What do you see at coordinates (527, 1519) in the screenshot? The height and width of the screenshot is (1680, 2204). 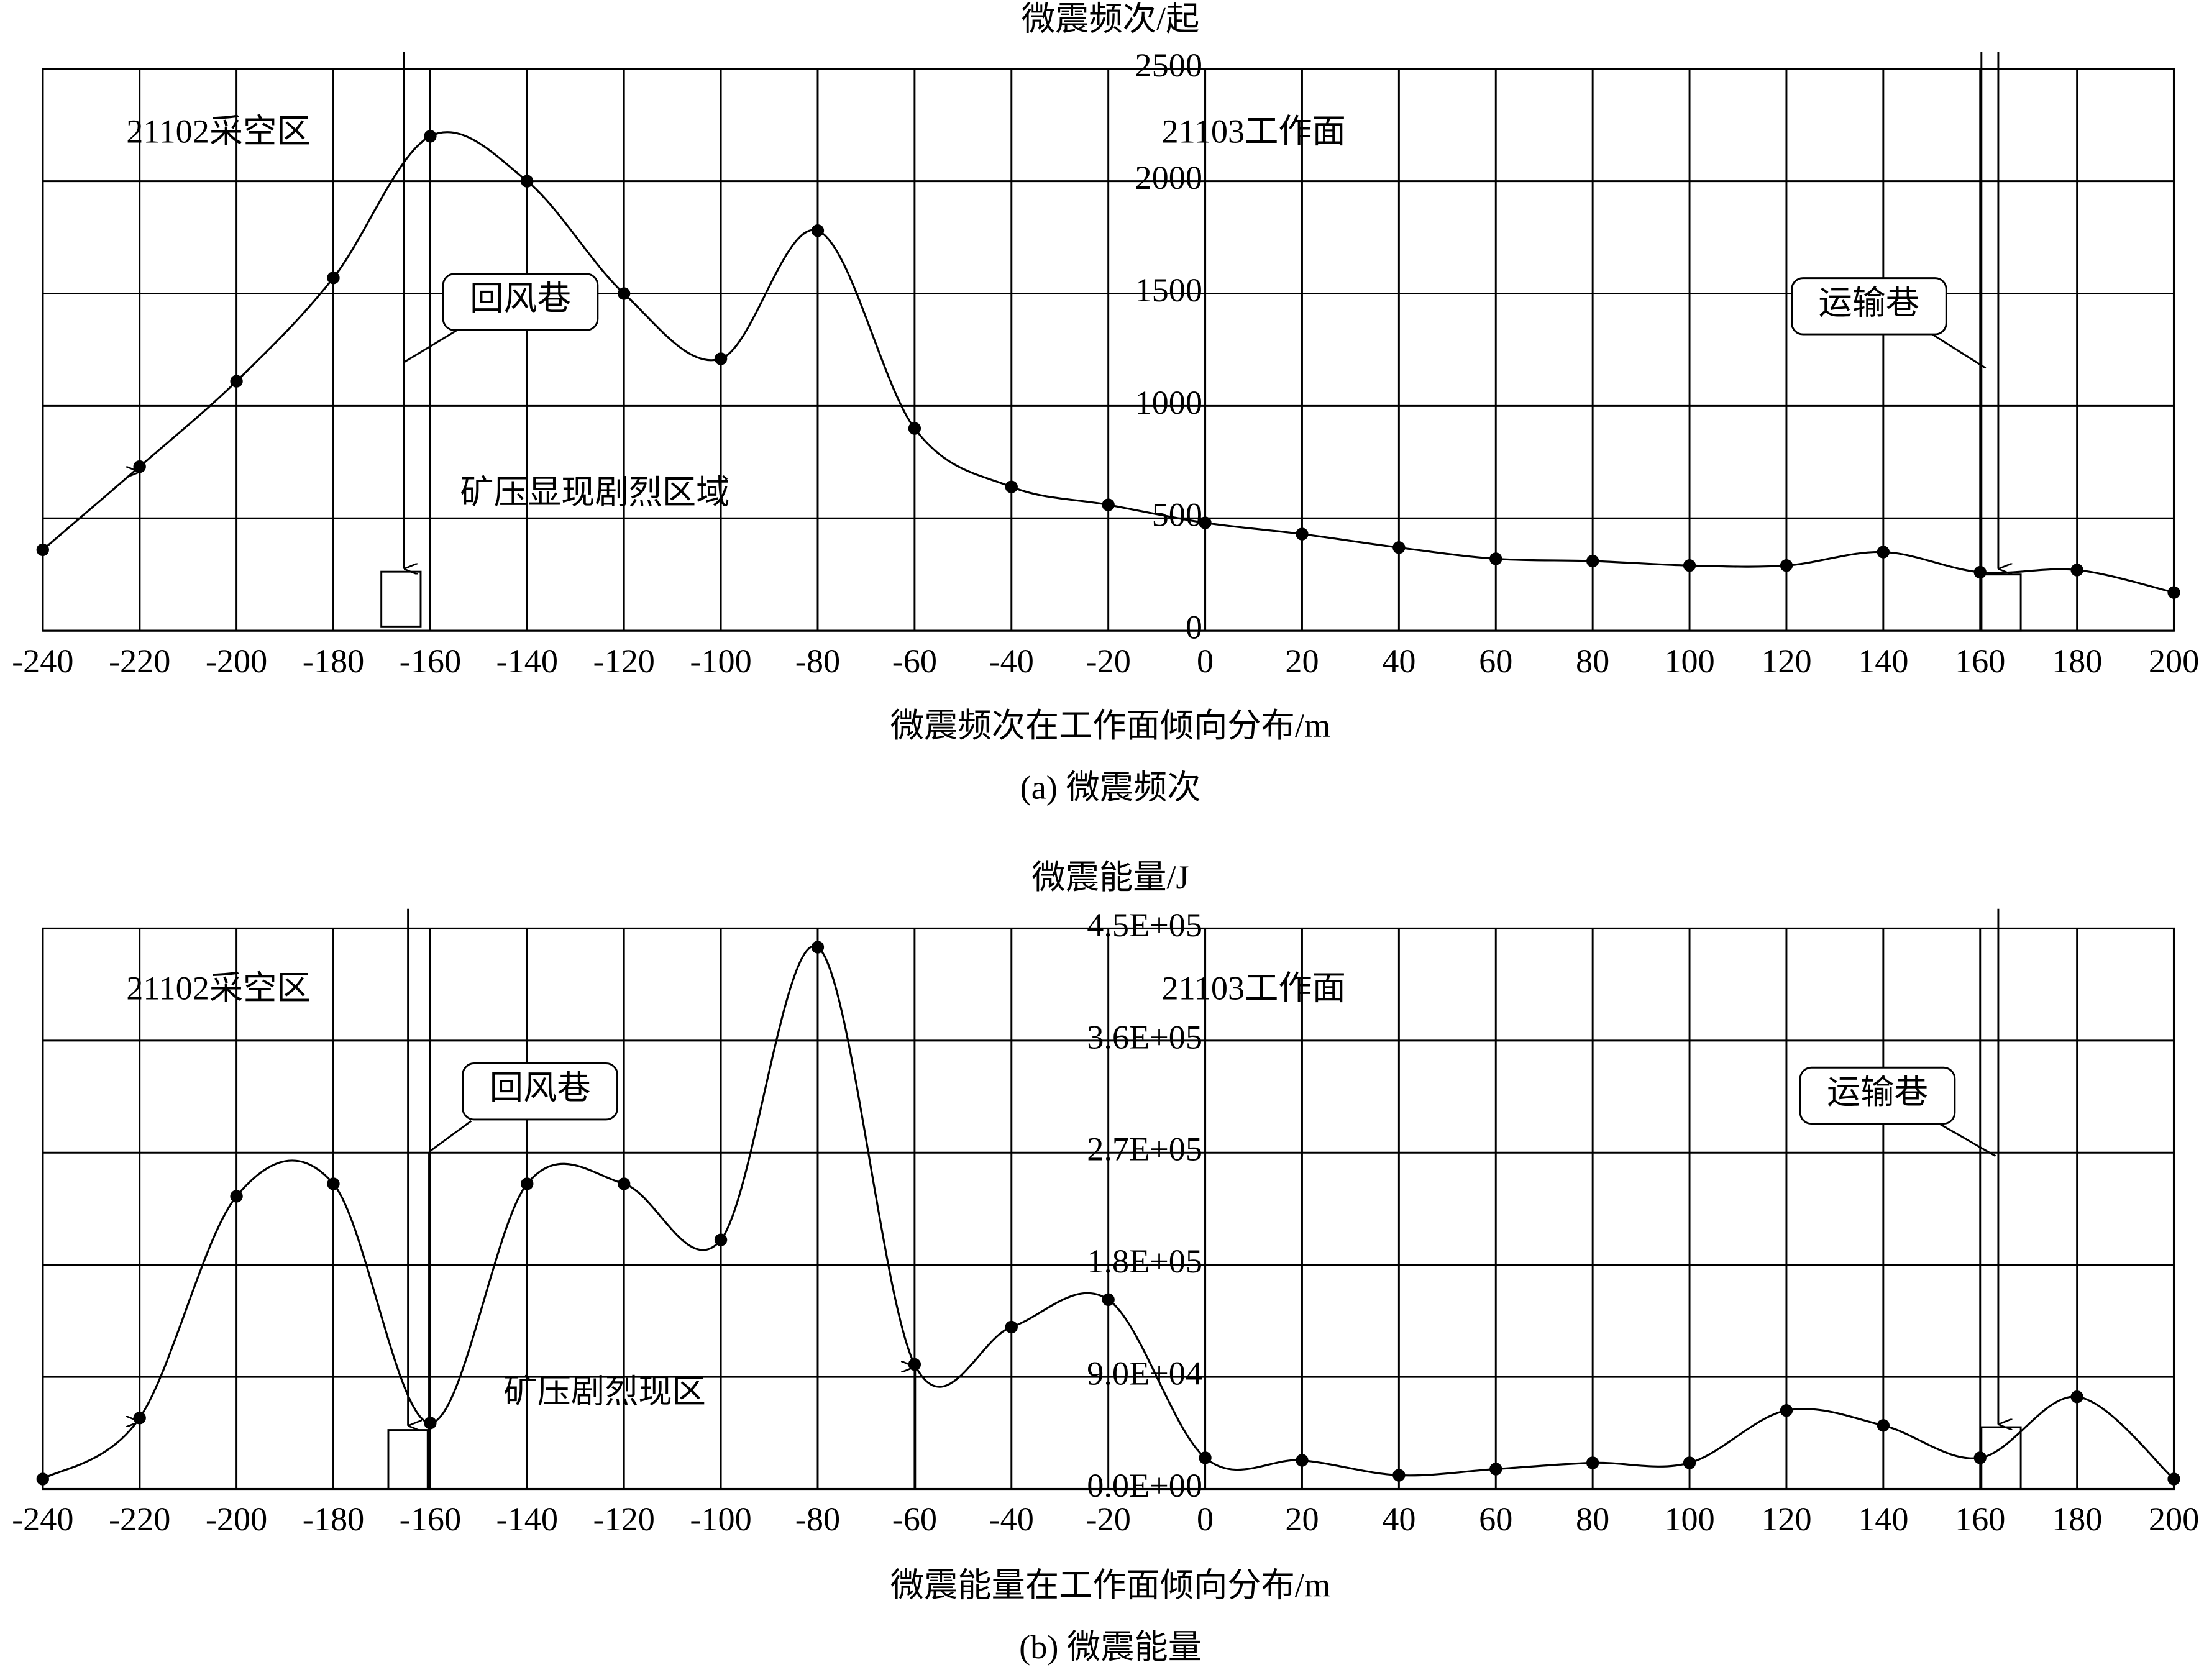 I see `x-tick-label: -140` at bounding box center [527, 1519].